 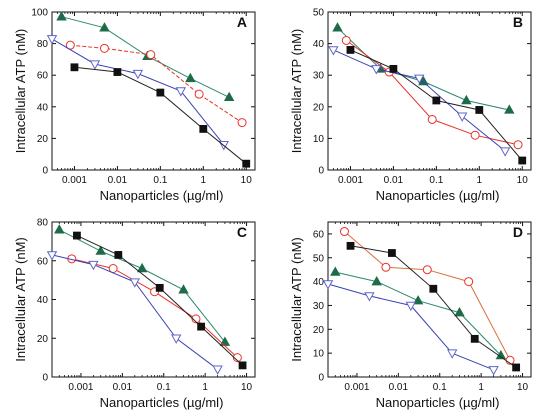 What do you see at coordinates (480, 180) in the screenshot?
I see `x-tick-label: 1` at bounding box center [480, 180].